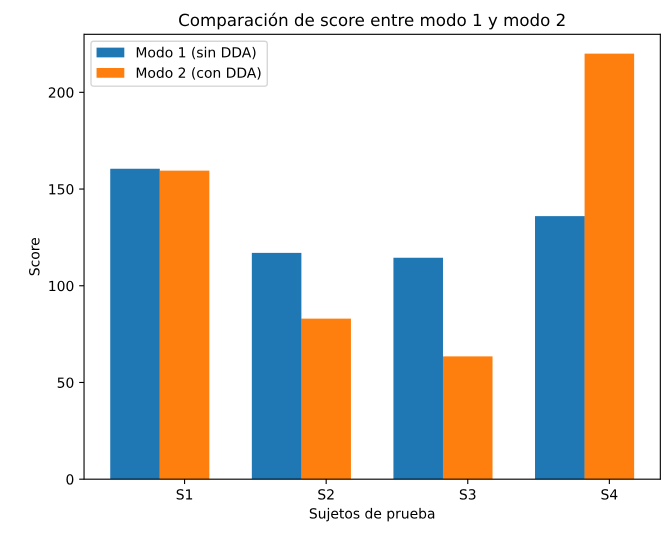  What do you see at coordinates (34, 257) in the screenshot?
I see `y-axis-title: Score` at bounding box center [34, 257].